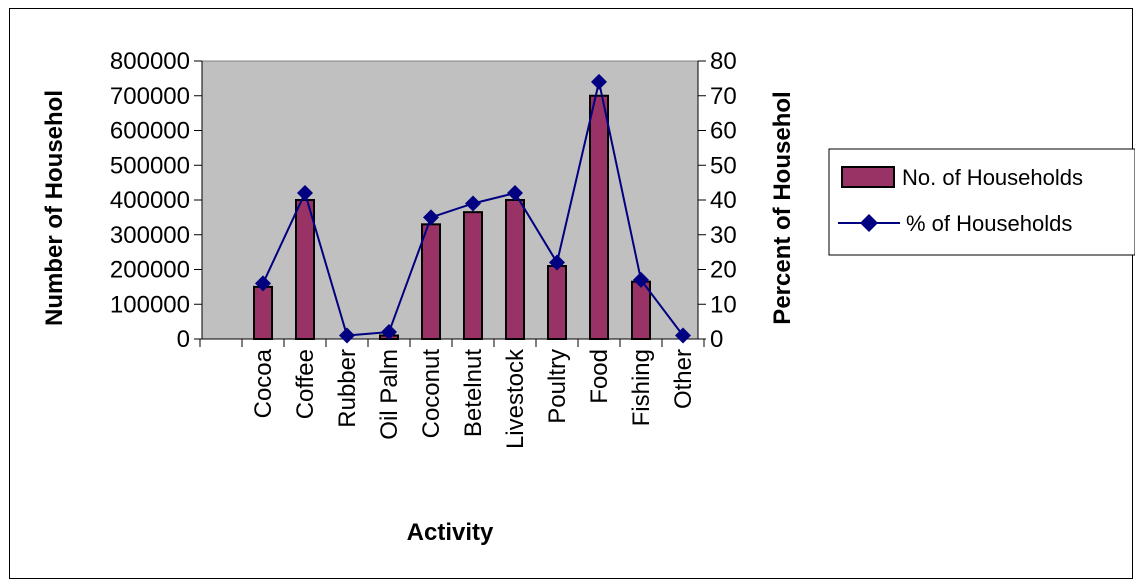  I want to click on y2-tick-label: 80, so click(723, 61).